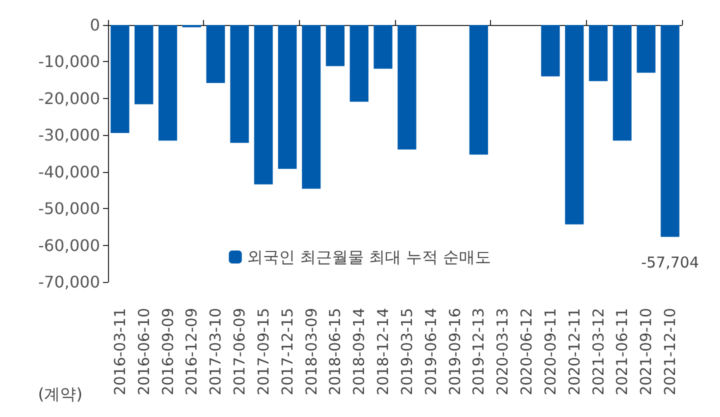  What do you see at coordinates (431, 352) in the screenshot?
I see `x-tick-label: 2019-06-14` at bounding box center [431, 352].